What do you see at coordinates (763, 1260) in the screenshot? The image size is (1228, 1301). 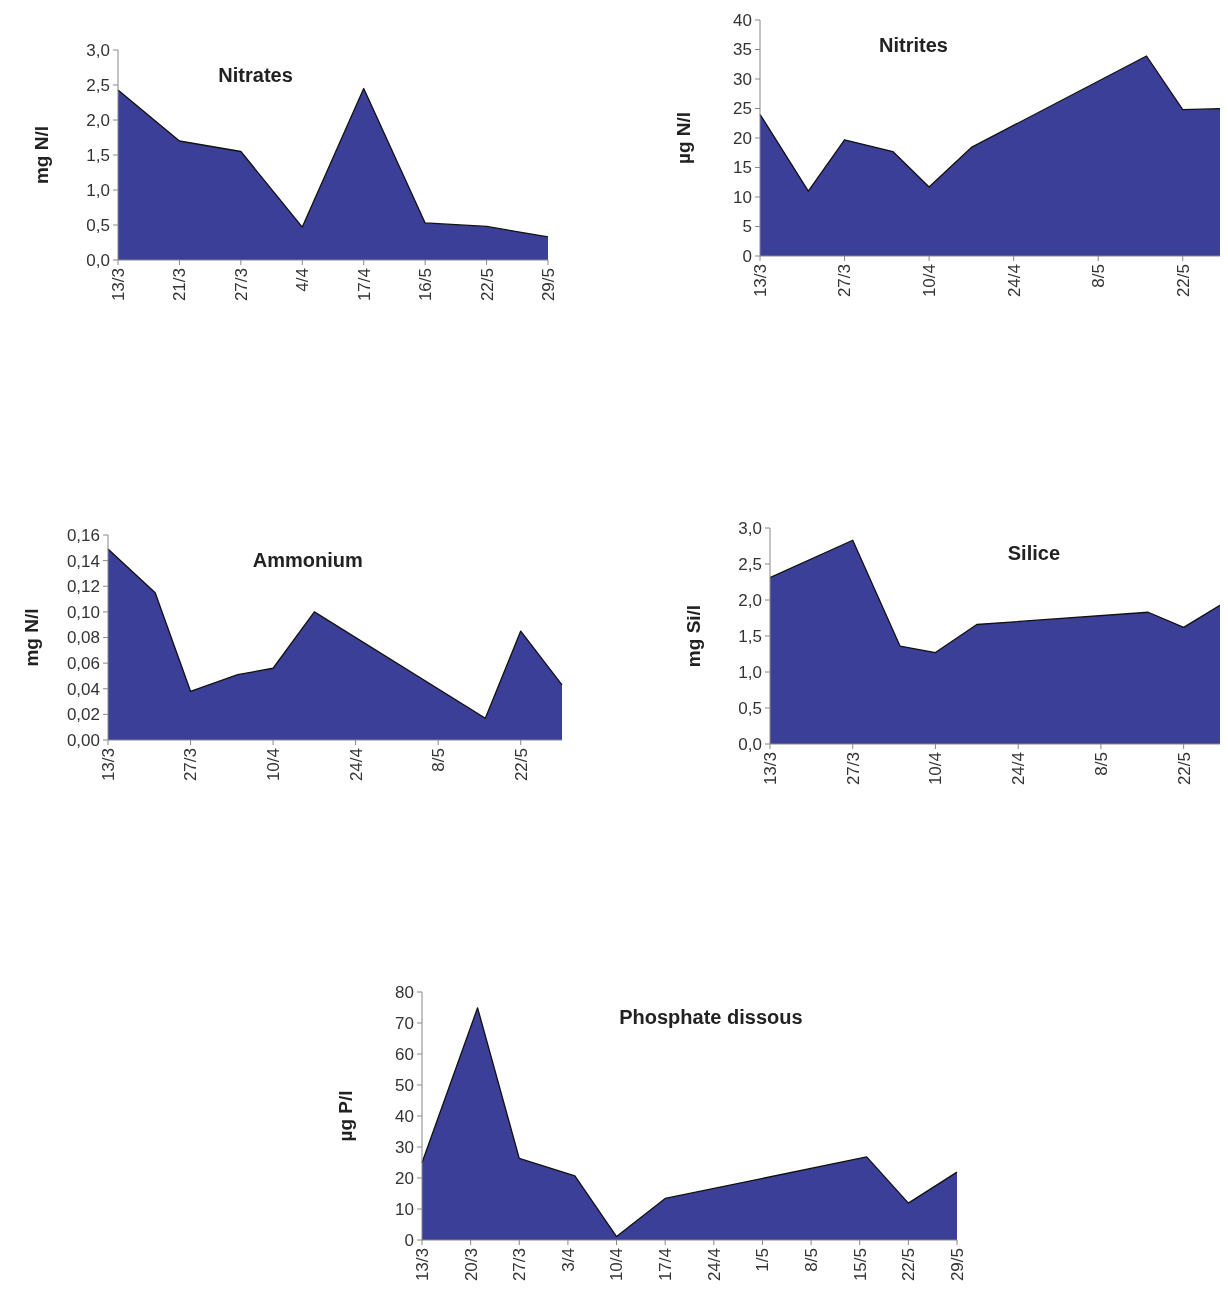 I see `x-tick-label: 1/5` at bounding box center [763, 1260].